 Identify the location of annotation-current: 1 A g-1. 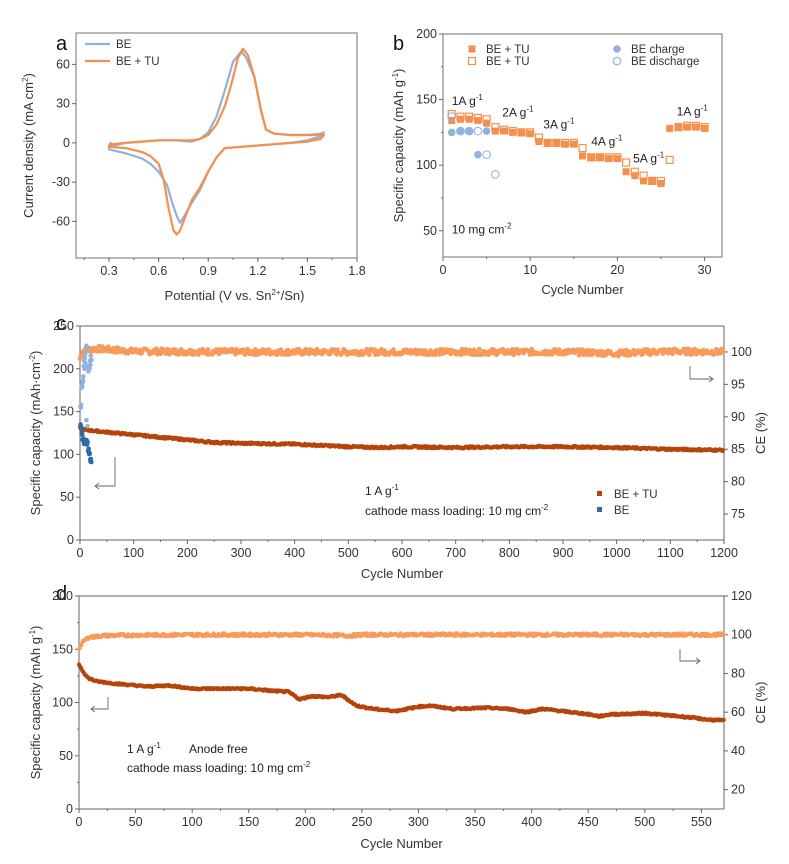
(144, 748).